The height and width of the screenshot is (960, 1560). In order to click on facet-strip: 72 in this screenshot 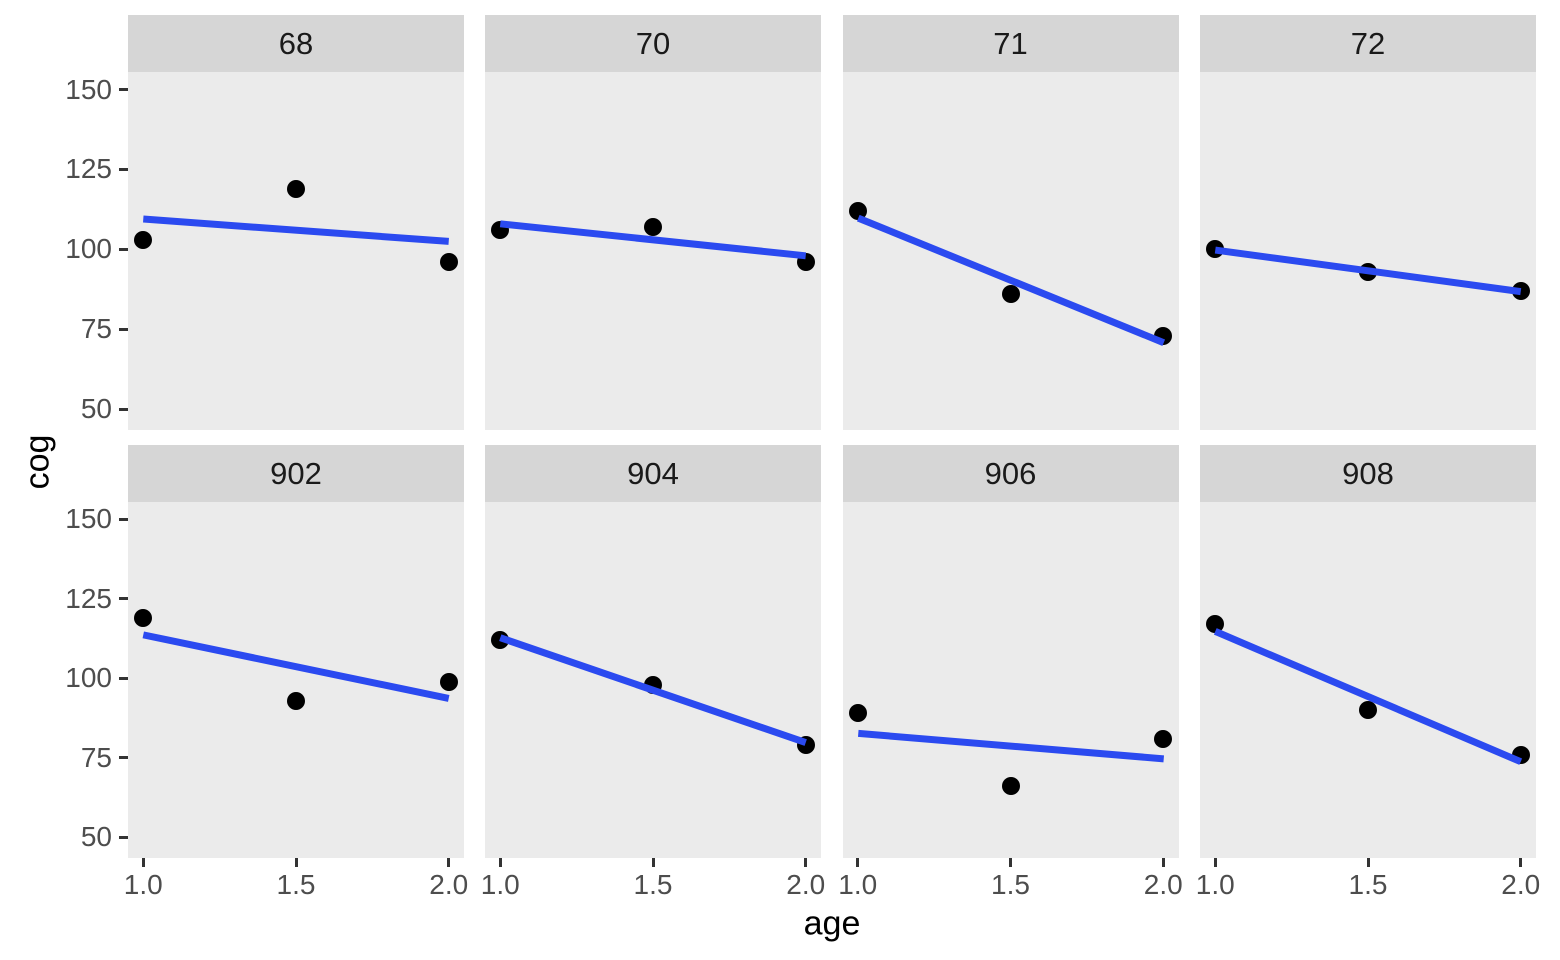, I will do `click(1368, 43)`.